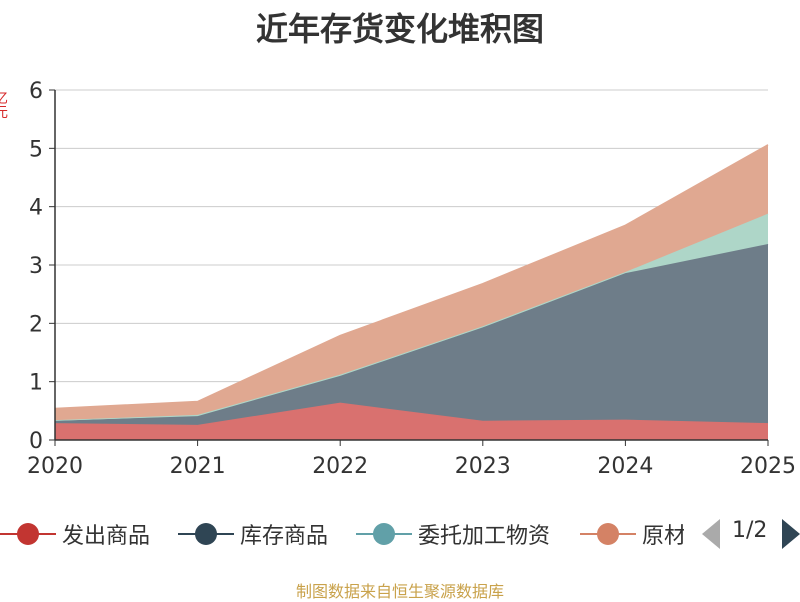 This screenshot has width=800, height=602. Describe the element at coordinates (198, 466) in the screenshot. I see `x-tick-label: 2021` at that location.